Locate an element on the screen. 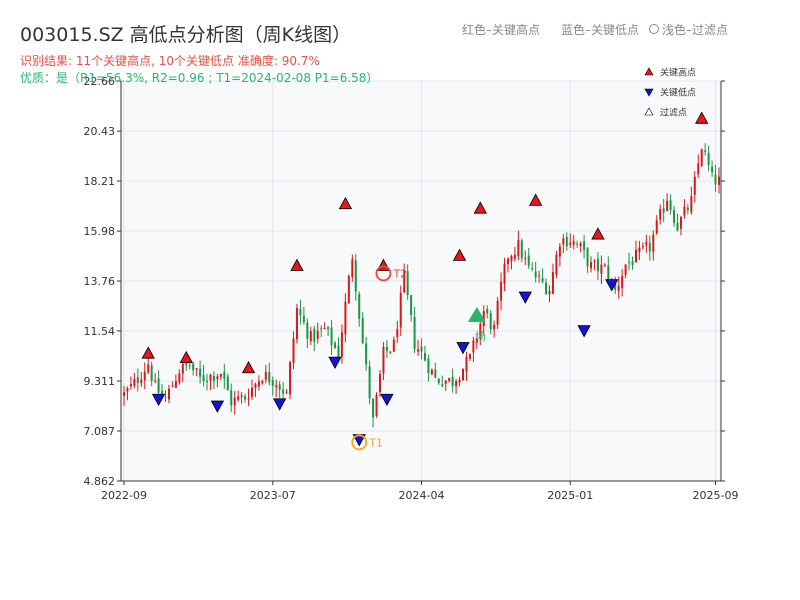 The height and width of the screenshot is (600, 800). top-legend-blue: 蓝色–关键低点 is located at coordinates (600, 30).